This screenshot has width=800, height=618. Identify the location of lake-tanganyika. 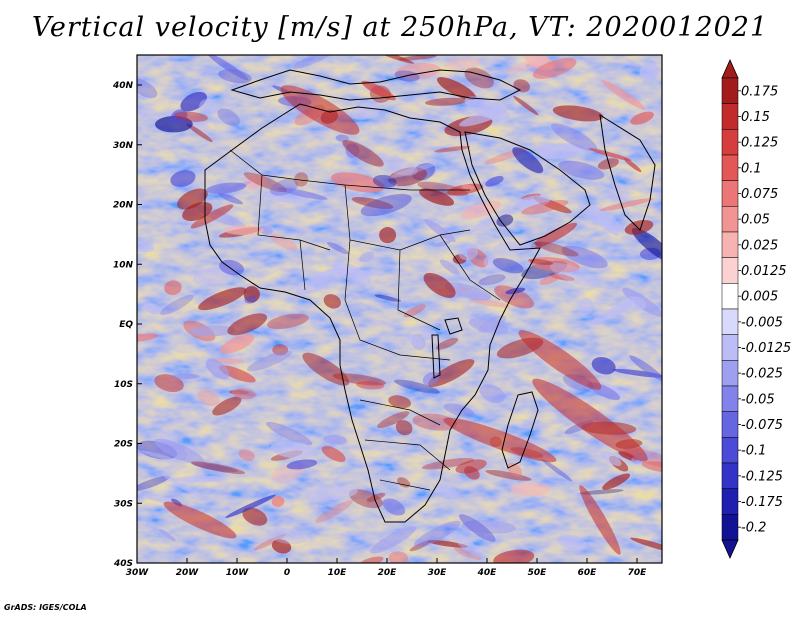
(436, 356).